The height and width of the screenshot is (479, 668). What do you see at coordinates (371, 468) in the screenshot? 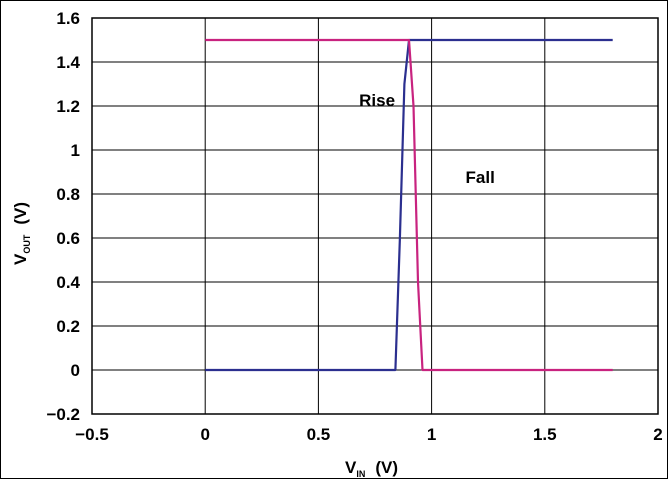
I see `x-axis-title: VIN (V)` at bounding box center [371, 468].